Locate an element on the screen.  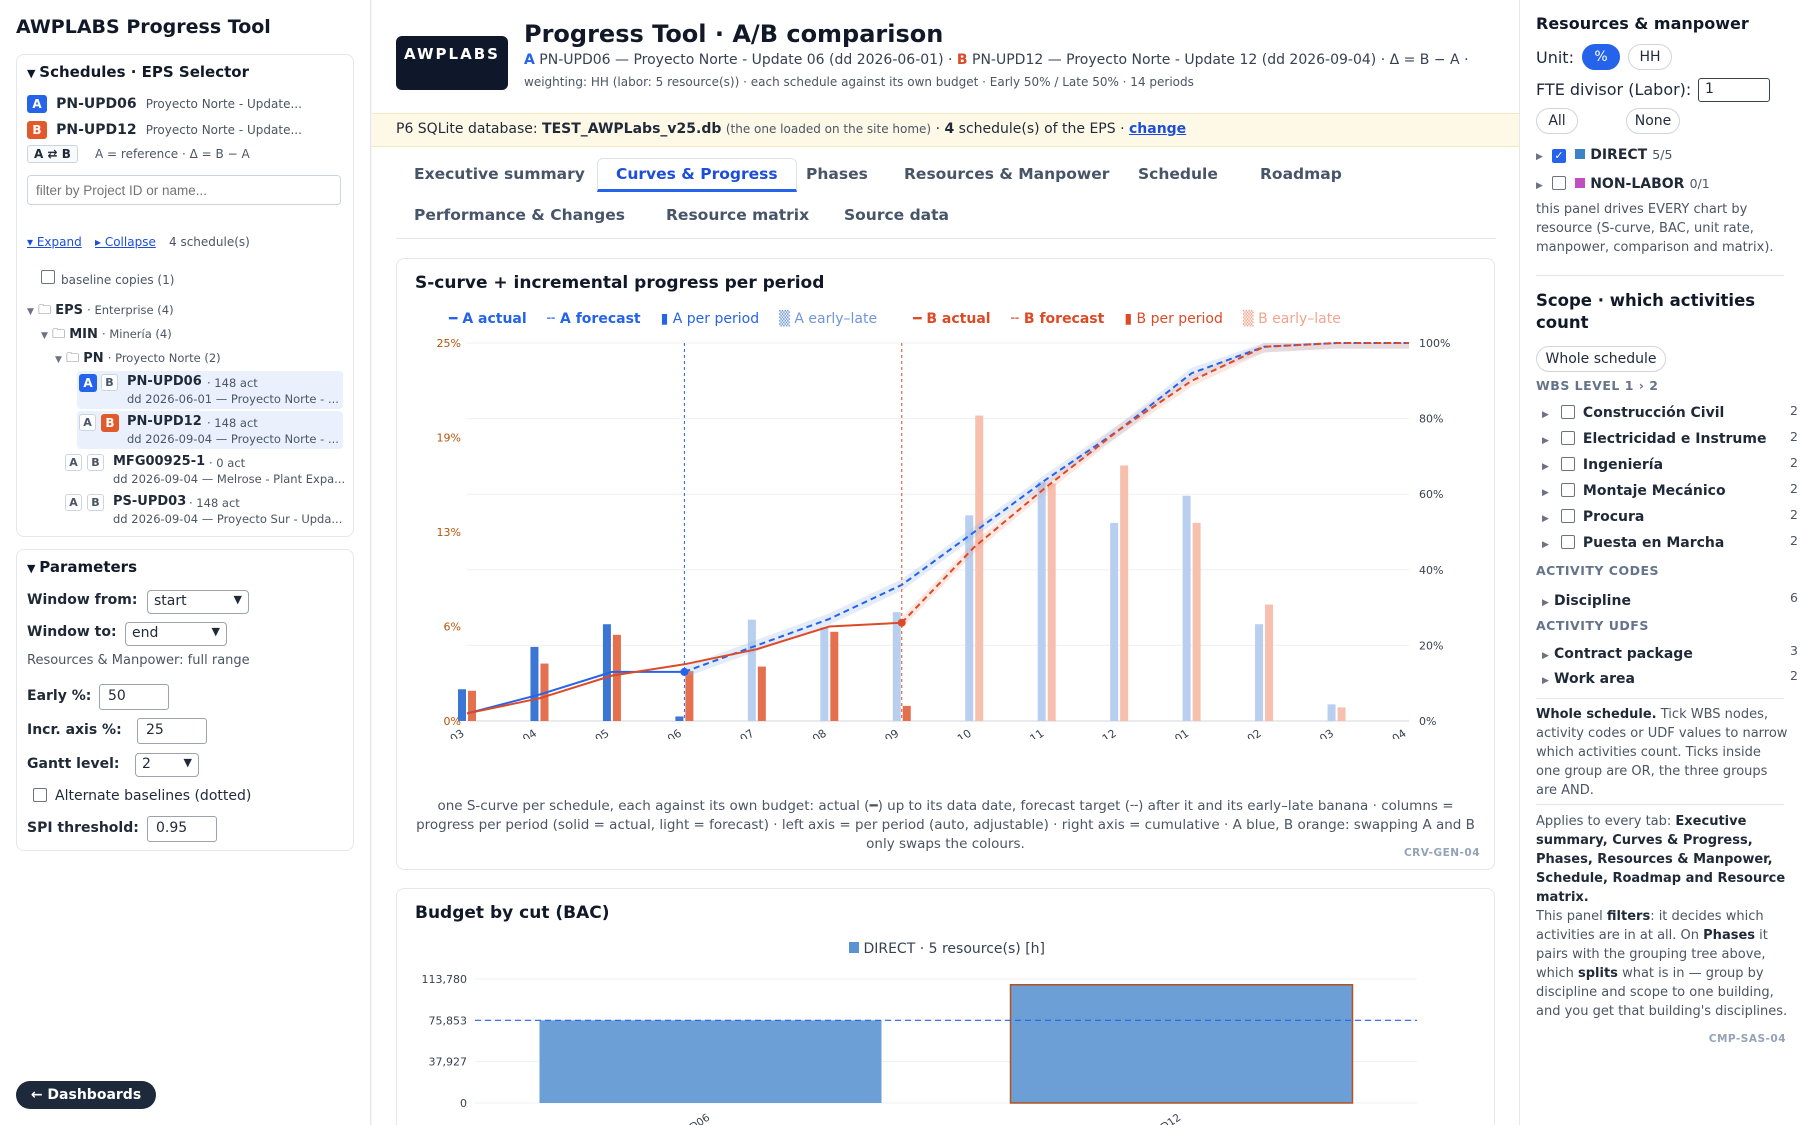
fte-input: 1 is located at coordinates (1734, 90).